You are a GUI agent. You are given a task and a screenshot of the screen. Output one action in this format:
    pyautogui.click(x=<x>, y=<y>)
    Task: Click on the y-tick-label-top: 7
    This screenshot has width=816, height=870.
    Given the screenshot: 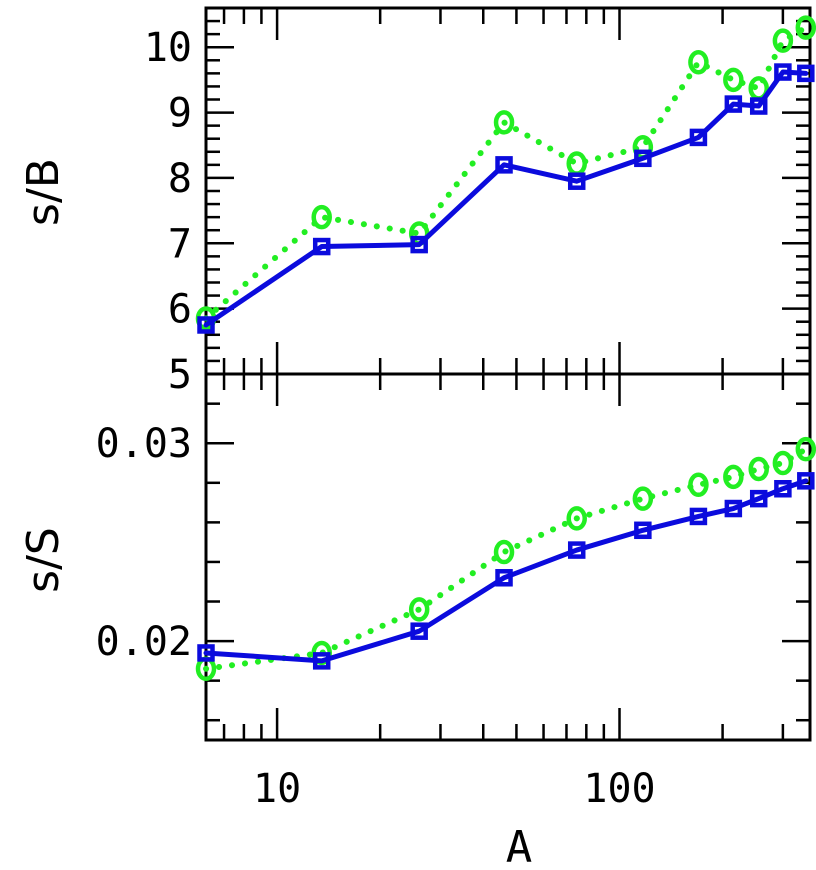 What is the action you would take?
    pyautogui.click(x=180, y=244)
    